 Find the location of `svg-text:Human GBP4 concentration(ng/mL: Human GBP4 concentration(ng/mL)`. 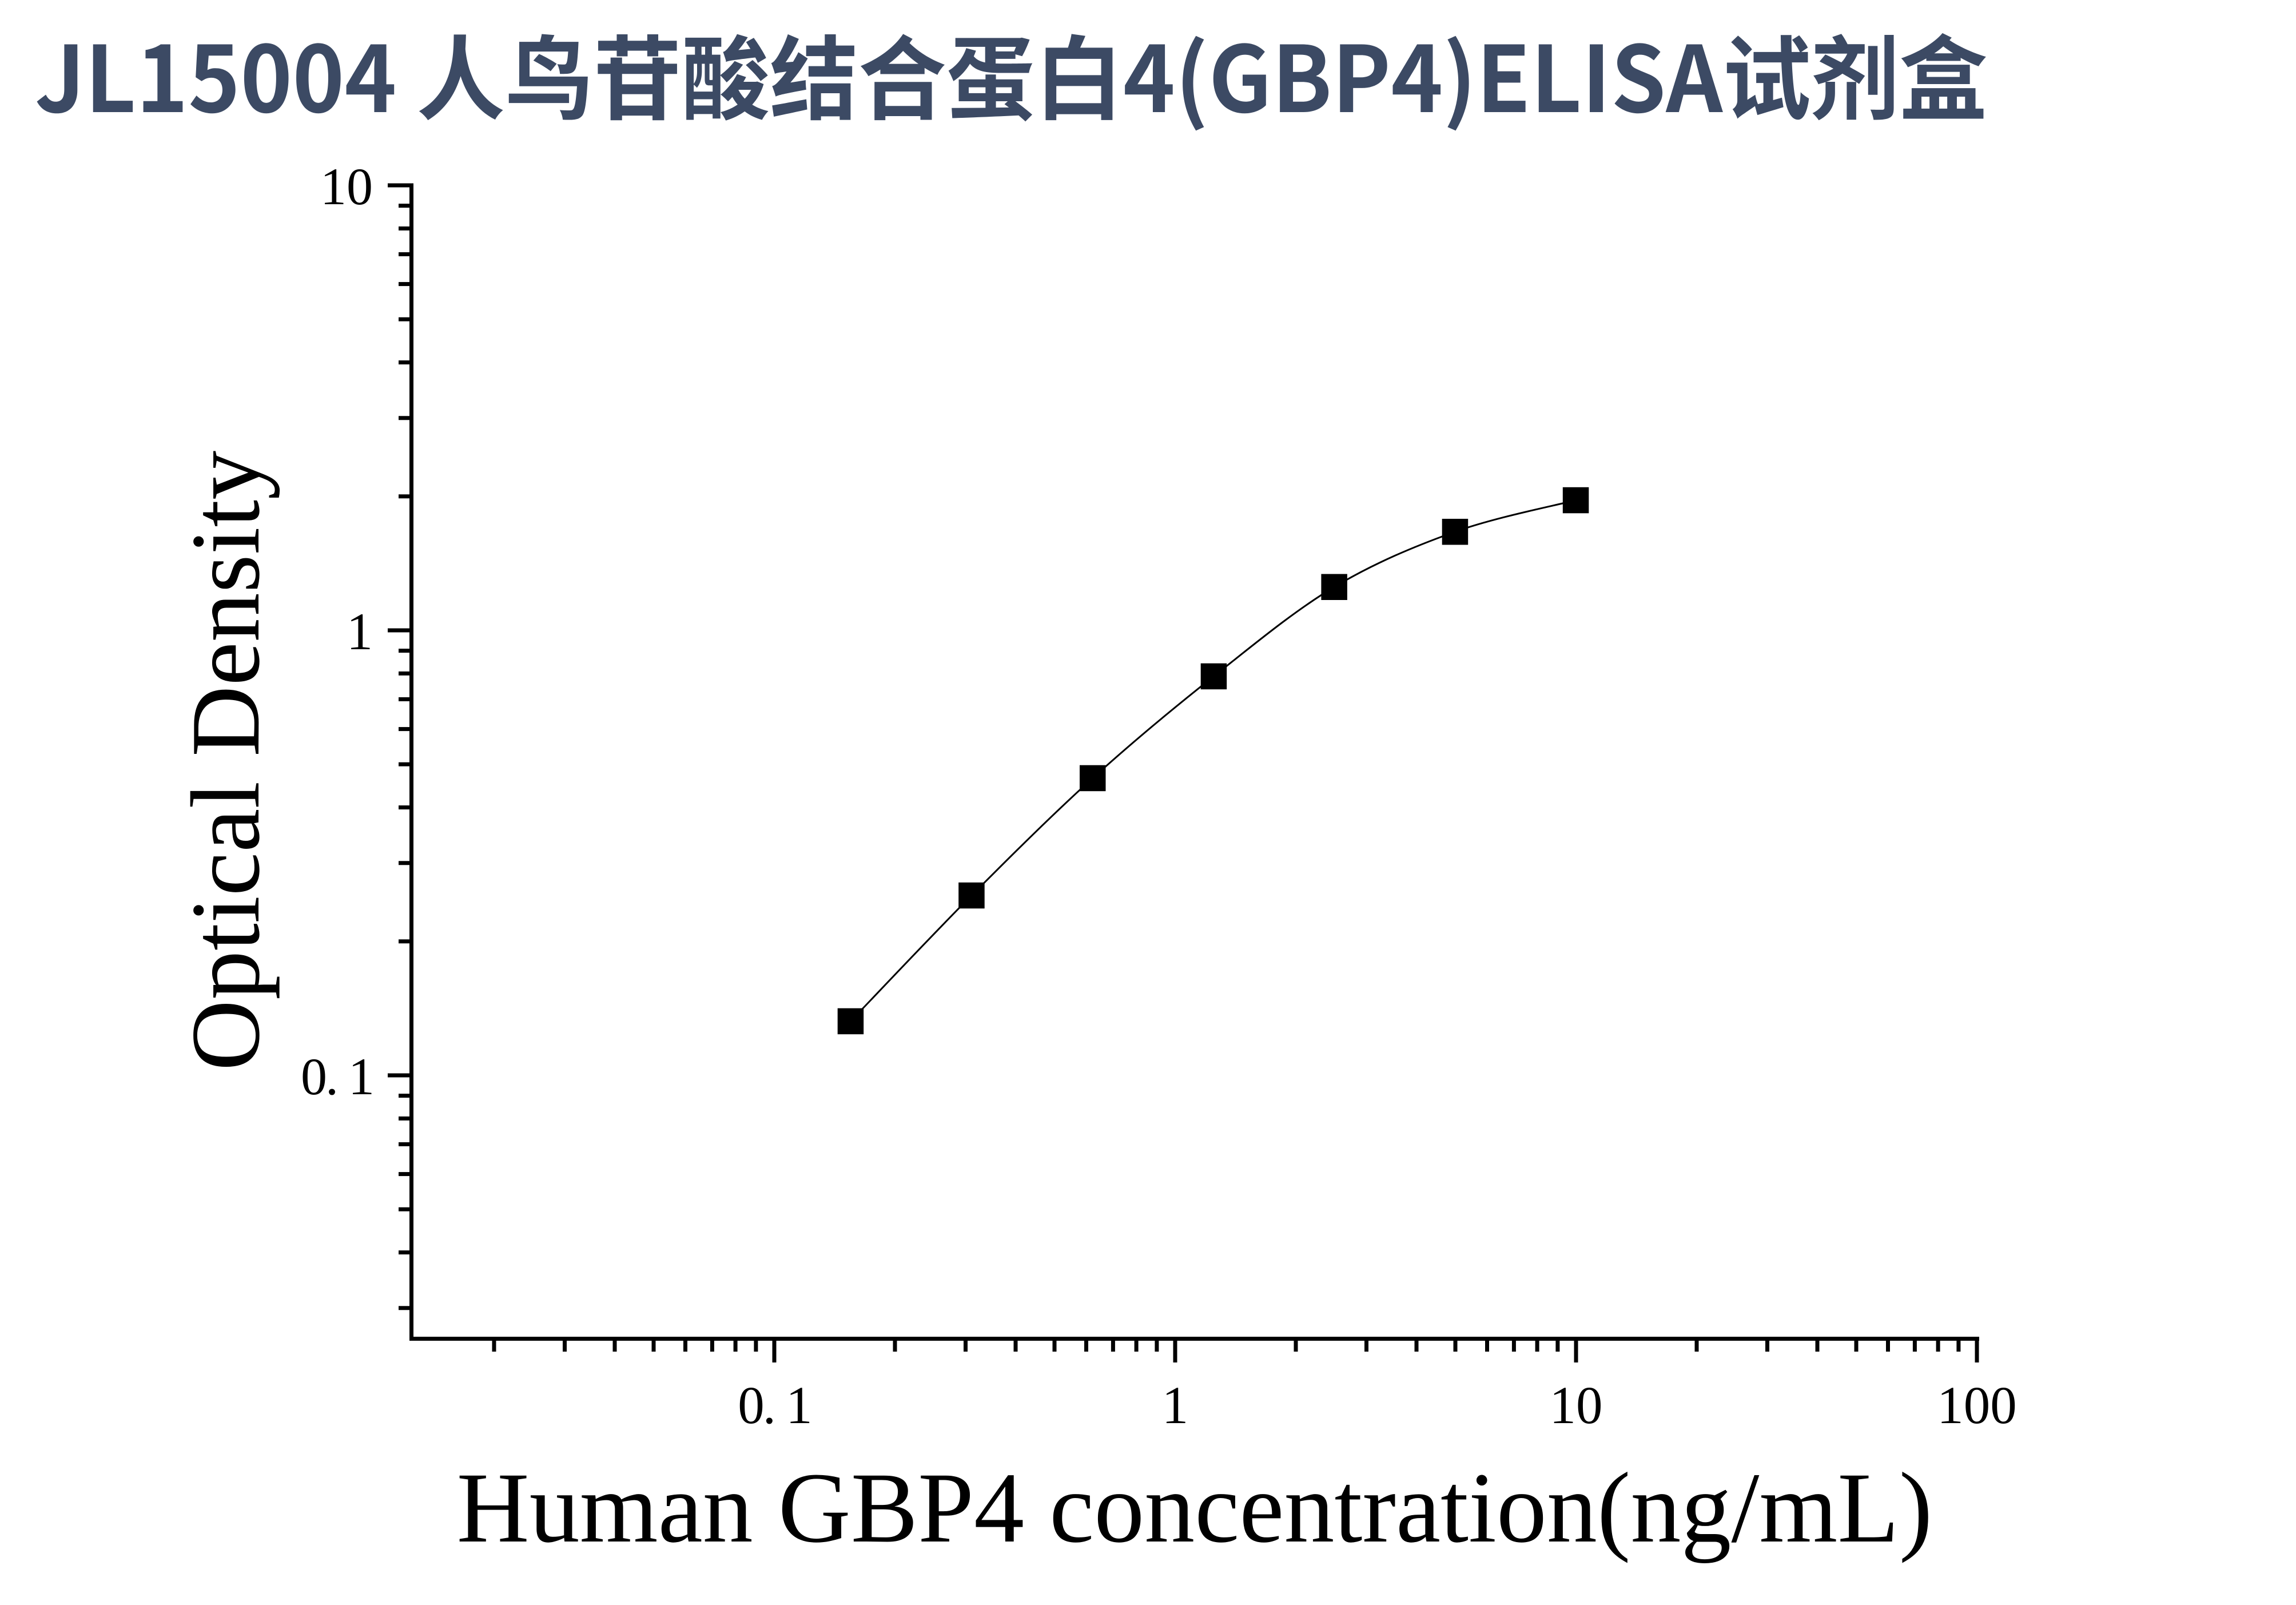

svg-text:Human GBP4 concentration(ng/mL: Human GBP4 concentration(ng/mL) is located at coordinates (1195, 1508).